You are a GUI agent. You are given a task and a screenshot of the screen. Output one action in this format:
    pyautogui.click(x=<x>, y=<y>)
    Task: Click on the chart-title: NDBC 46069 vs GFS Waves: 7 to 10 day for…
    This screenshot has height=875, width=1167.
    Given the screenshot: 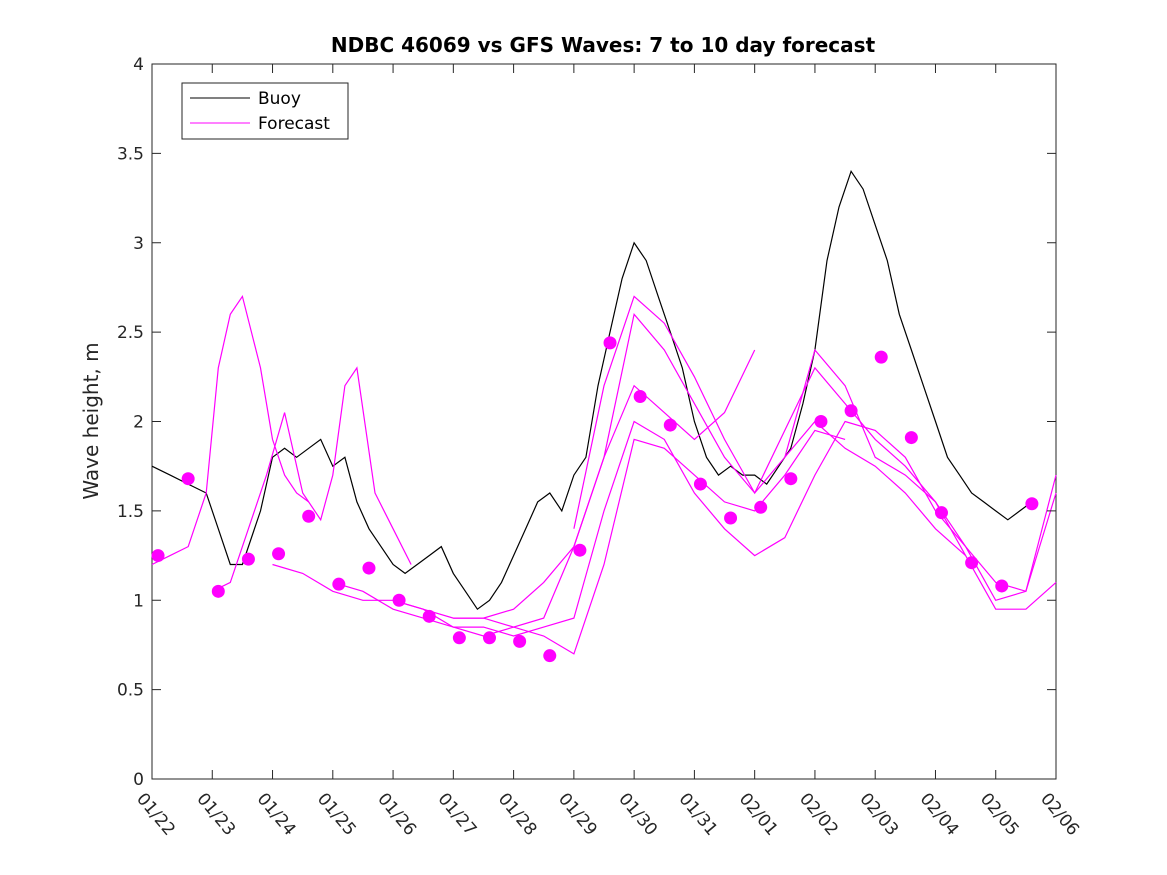 What is the action you would take?
    pyautogui.click(x=603, y=45)
    